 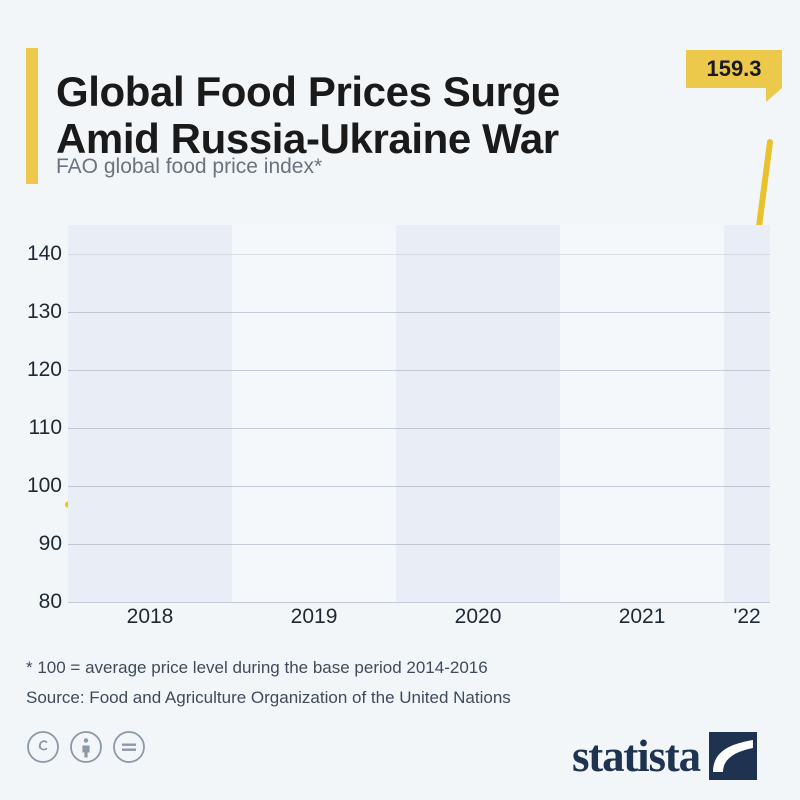 What do you see at coordinates (44, 369) in the screenshot?
I see `y-tick-120: 120` at bounding box center [44, 369].